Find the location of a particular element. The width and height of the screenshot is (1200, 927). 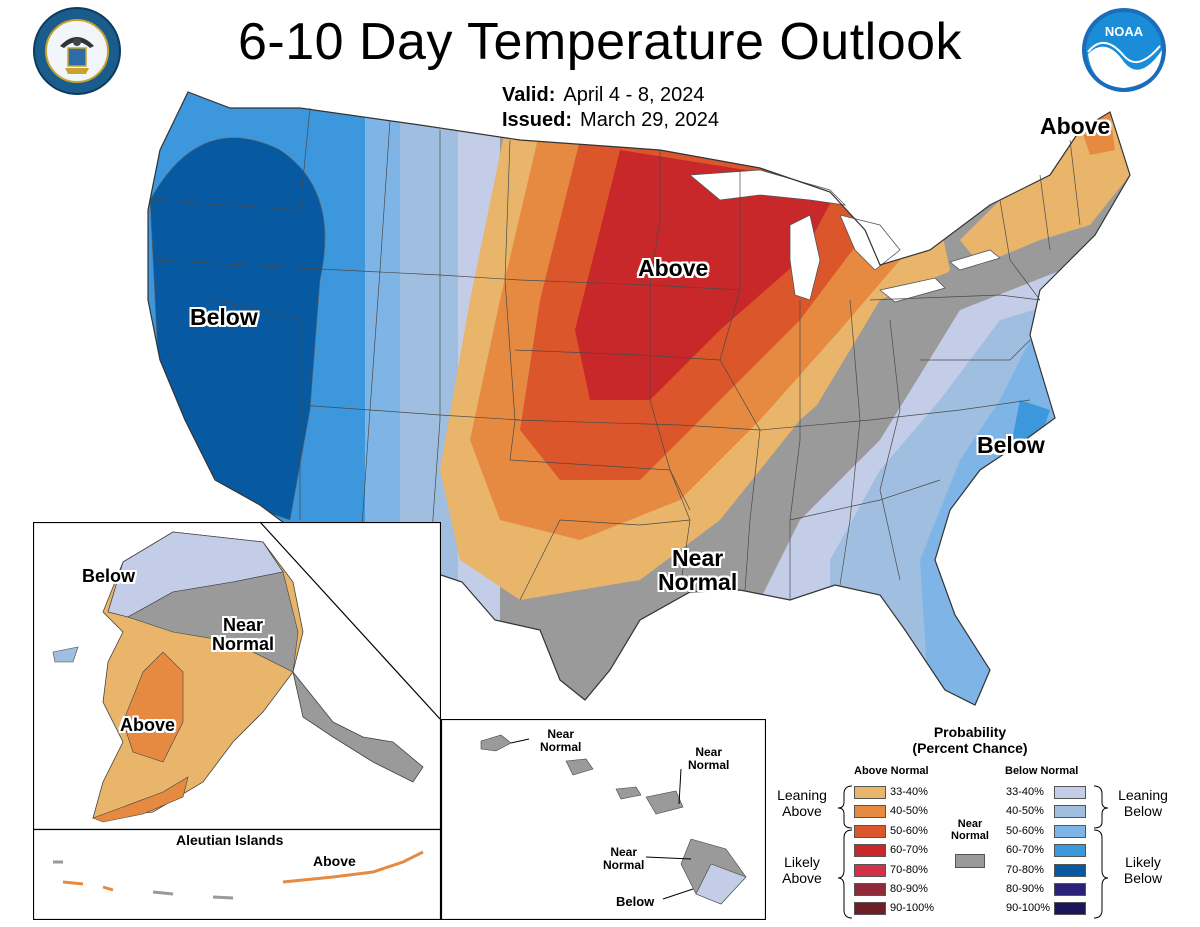

label-hi-below: Below is located at coordinates (635, 901).